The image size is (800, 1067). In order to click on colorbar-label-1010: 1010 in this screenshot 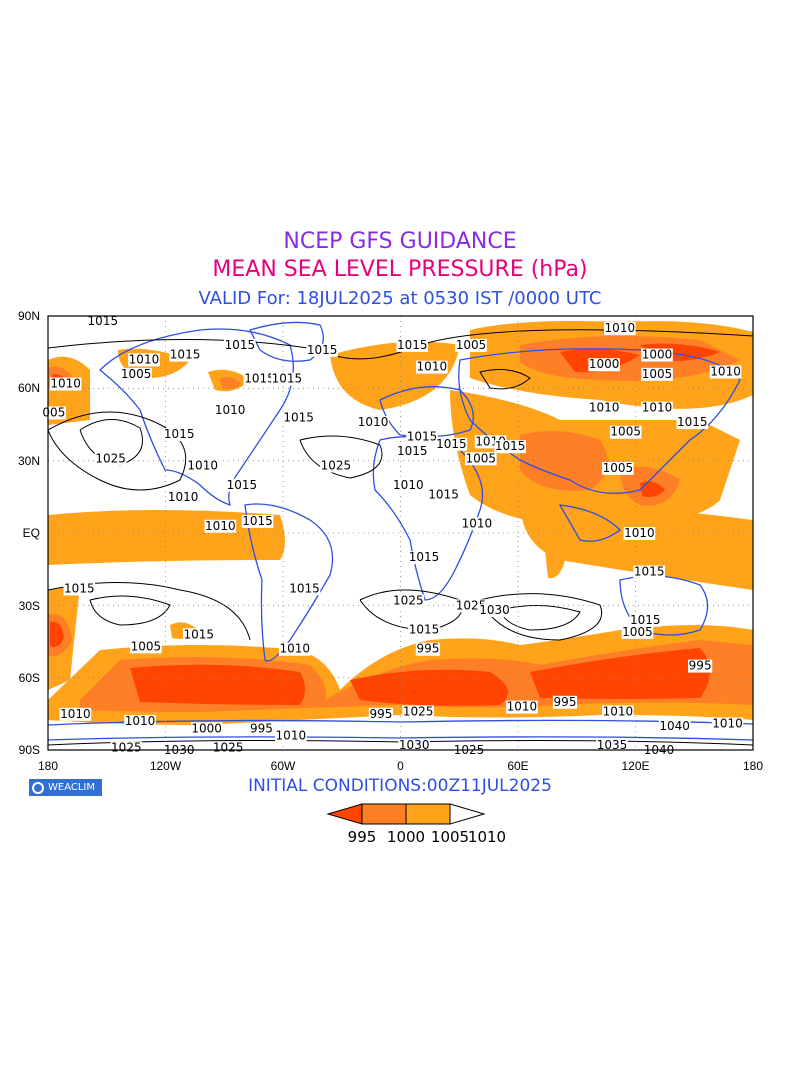, I will do `click(487, 837)`.